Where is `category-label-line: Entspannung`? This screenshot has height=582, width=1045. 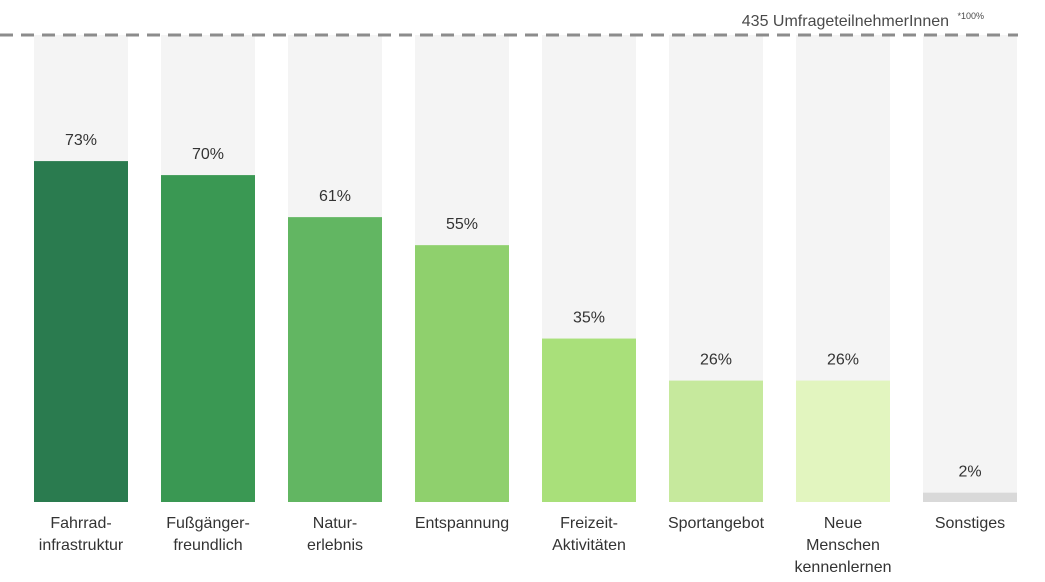 category-label-line: Entspannung is located at coordinates (462, 523).